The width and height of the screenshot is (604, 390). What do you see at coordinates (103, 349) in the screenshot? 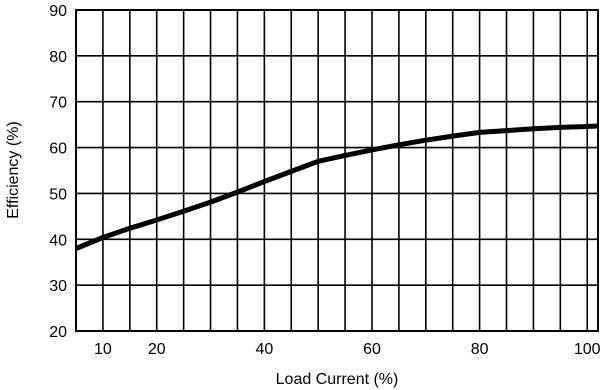
I see `x-tick-label: 10` at bounding box center [103, 349].